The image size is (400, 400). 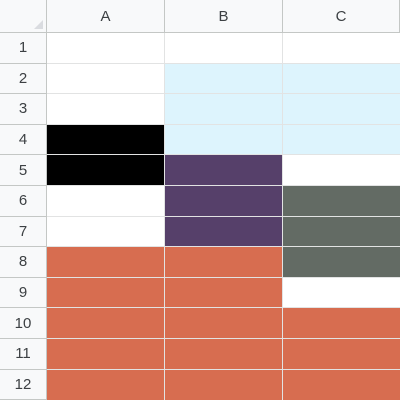 I want to click on row-header-5: 5, so click(x=23, y=170).